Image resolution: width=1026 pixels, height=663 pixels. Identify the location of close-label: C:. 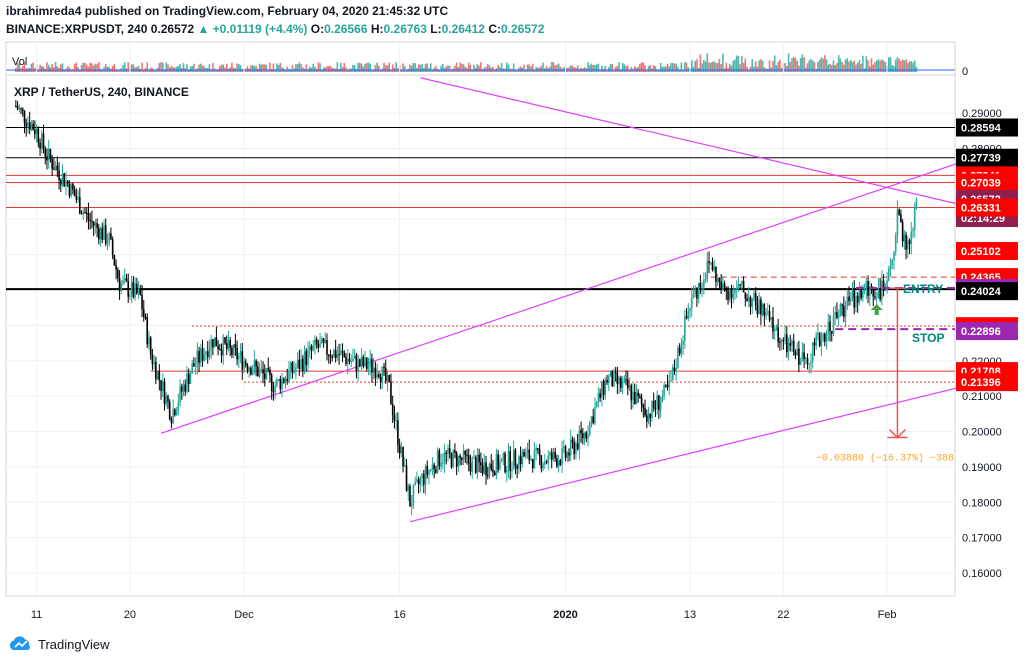
(494, 29).